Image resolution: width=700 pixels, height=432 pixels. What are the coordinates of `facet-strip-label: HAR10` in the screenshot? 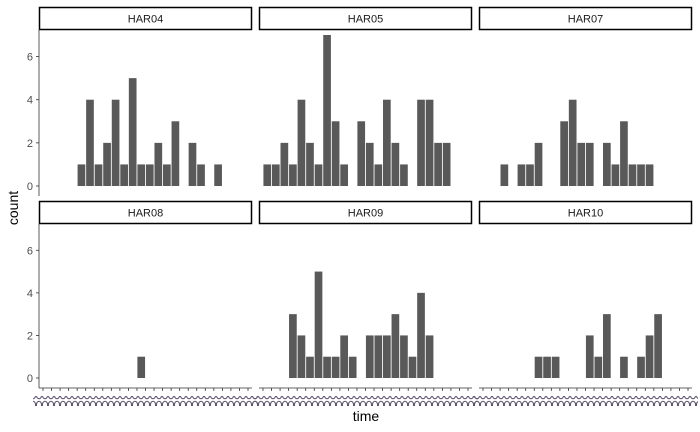 It's located at (585, 214).